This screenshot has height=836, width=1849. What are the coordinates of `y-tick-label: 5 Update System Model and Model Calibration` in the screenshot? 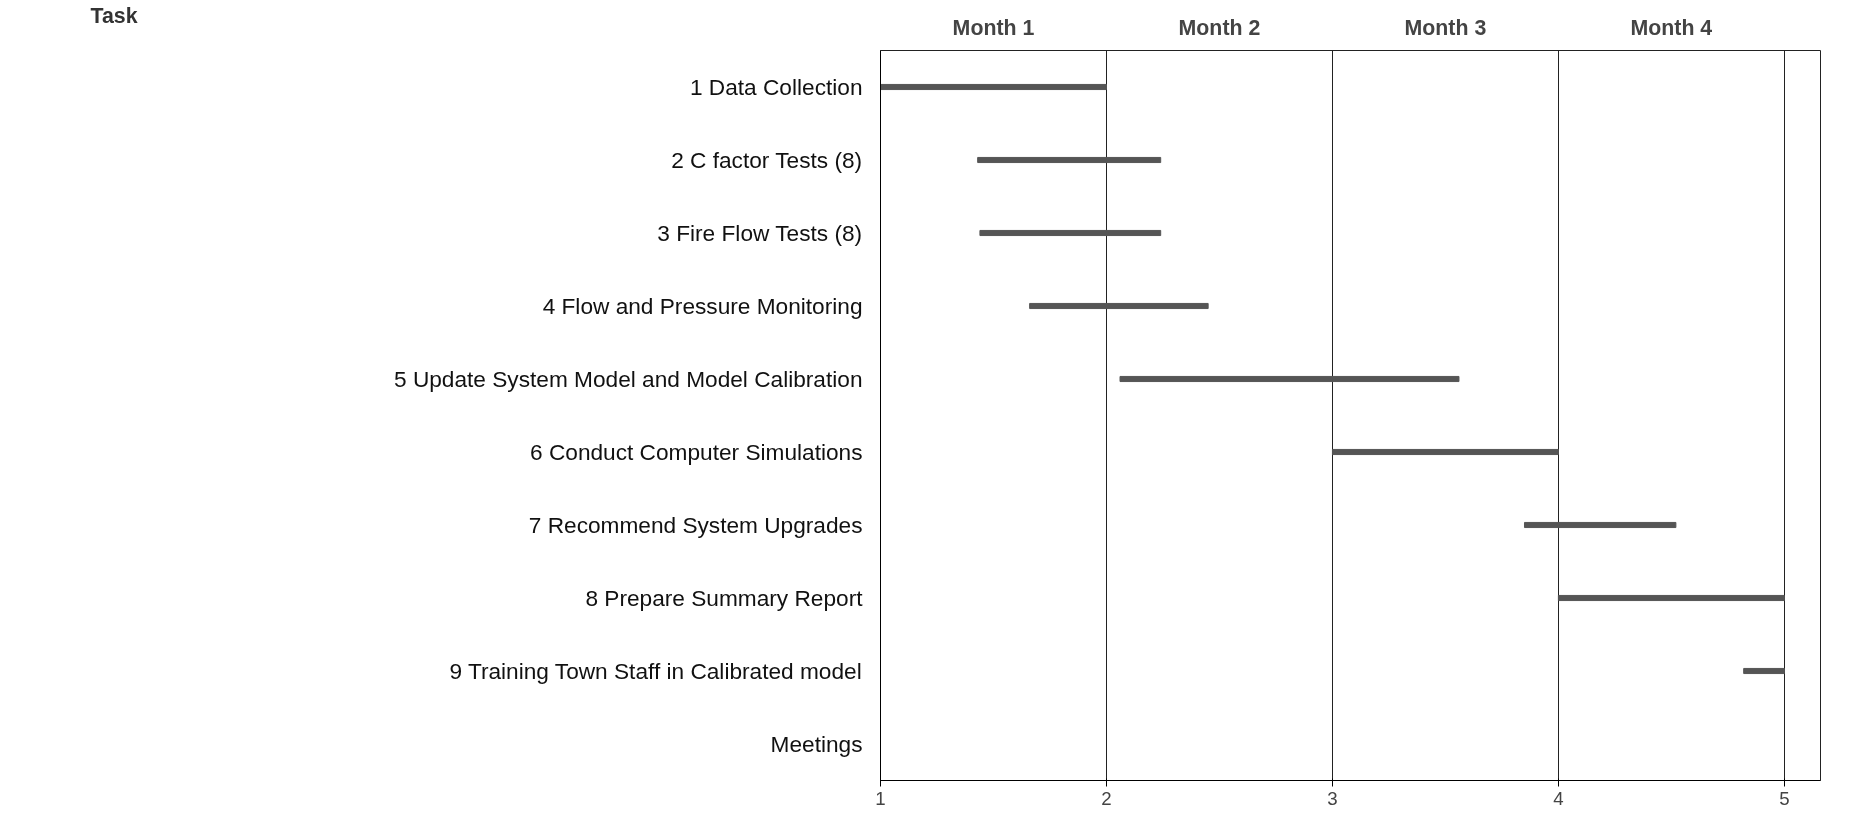 It's located at (628, 379).